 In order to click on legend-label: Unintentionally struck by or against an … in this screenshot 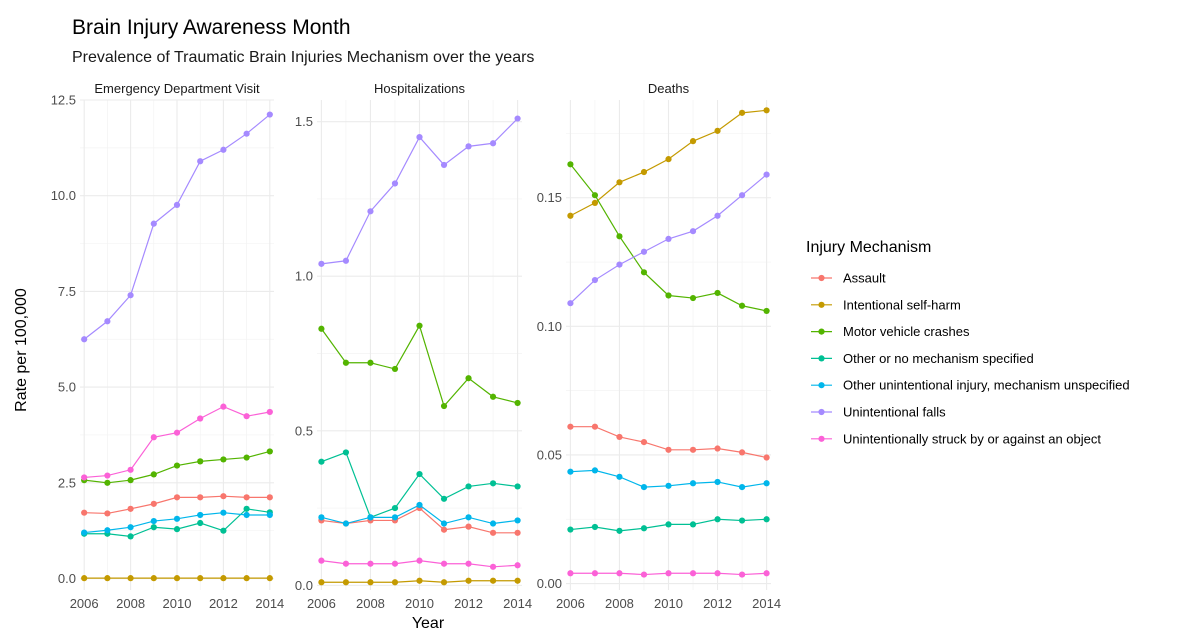, I will do `click(972, 438)`.